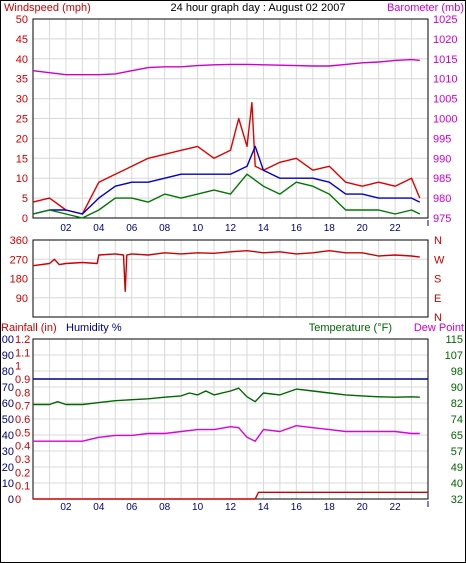 This screenshot has width=466, height=563. Describe the element at coordinates (22, 407) in the screenshot. I see `y-tick-label-rainfall: 0.7` at that location.